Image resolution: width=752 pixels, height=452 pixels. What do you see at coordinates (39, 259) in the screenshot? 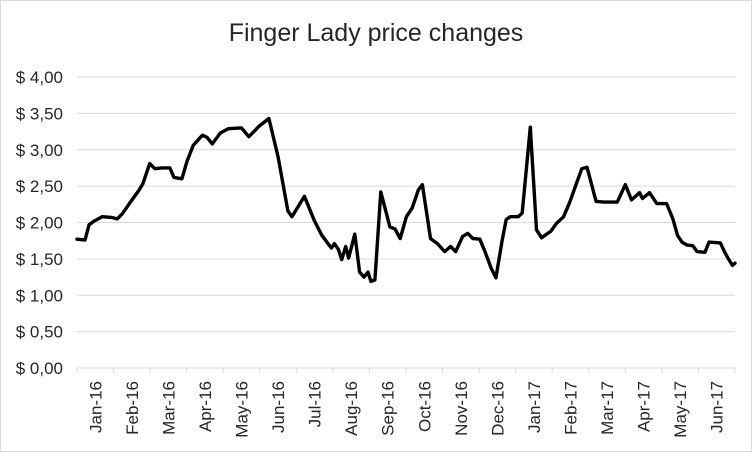
I see `y-axis-label: $ 1,50` at bounding box center [39, 259].